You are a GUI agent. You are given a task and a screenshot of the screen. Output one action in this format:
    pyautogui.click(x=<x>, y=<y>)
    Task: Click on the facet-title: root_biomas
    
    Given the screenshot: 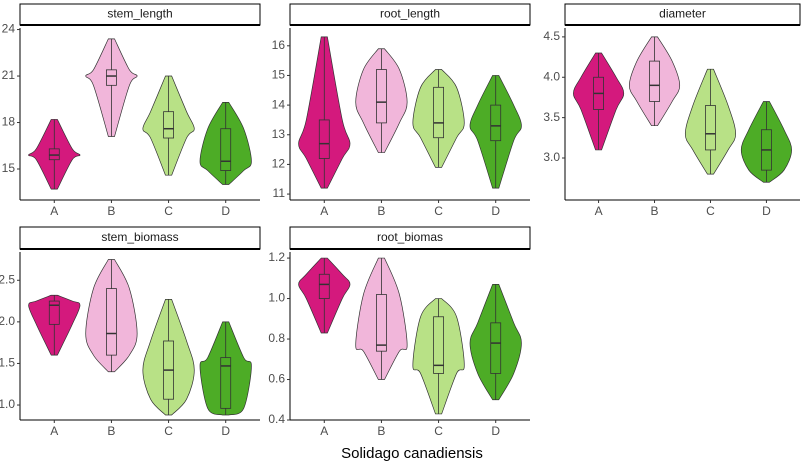 What is the action you would take?
    pyautogui.click(x=410, y=237)
    